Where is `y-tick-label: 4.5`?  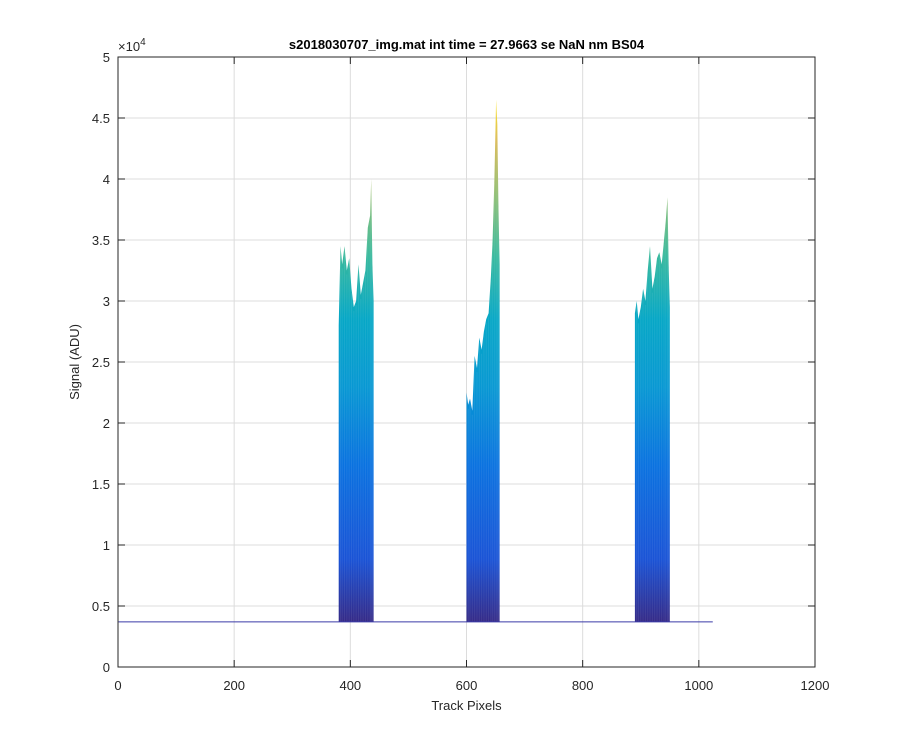 y-tick-label: 4.5 is located at coordinates (101, 118).